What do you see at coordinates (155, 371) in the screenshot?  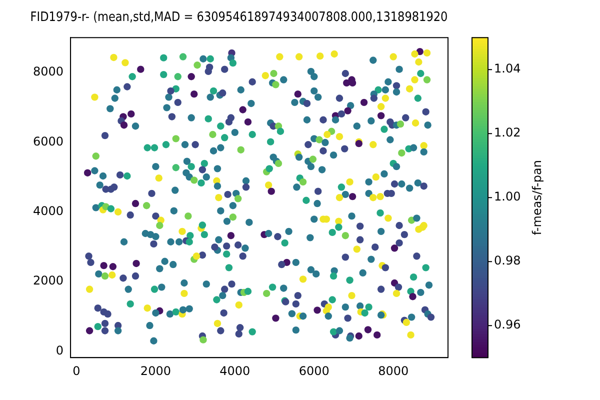 I see `x-tick-label: 2000` at bounding box center [155, 371].